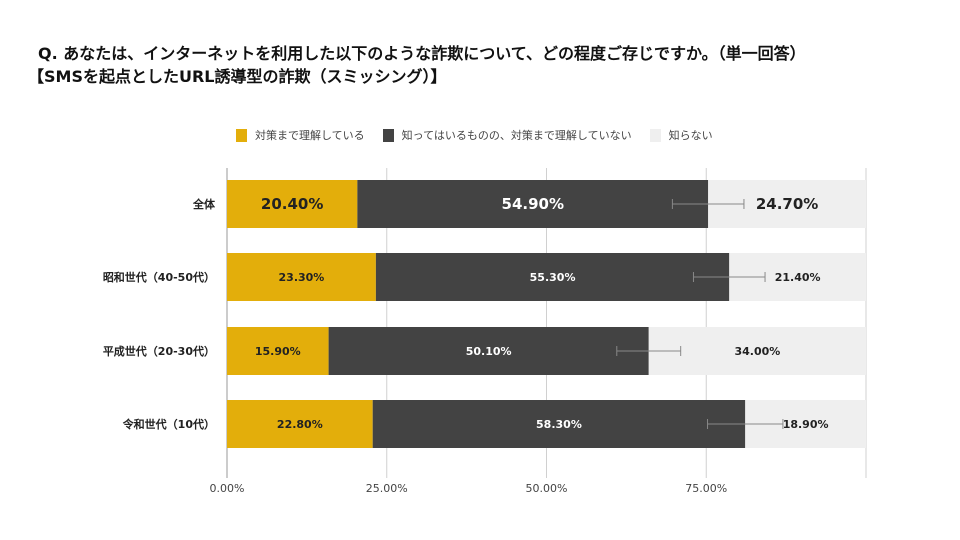  What do you see at coordinates (787, 204) in the screenshot?
I see `data-label: 24.70%` at bounding box center [787, 204].